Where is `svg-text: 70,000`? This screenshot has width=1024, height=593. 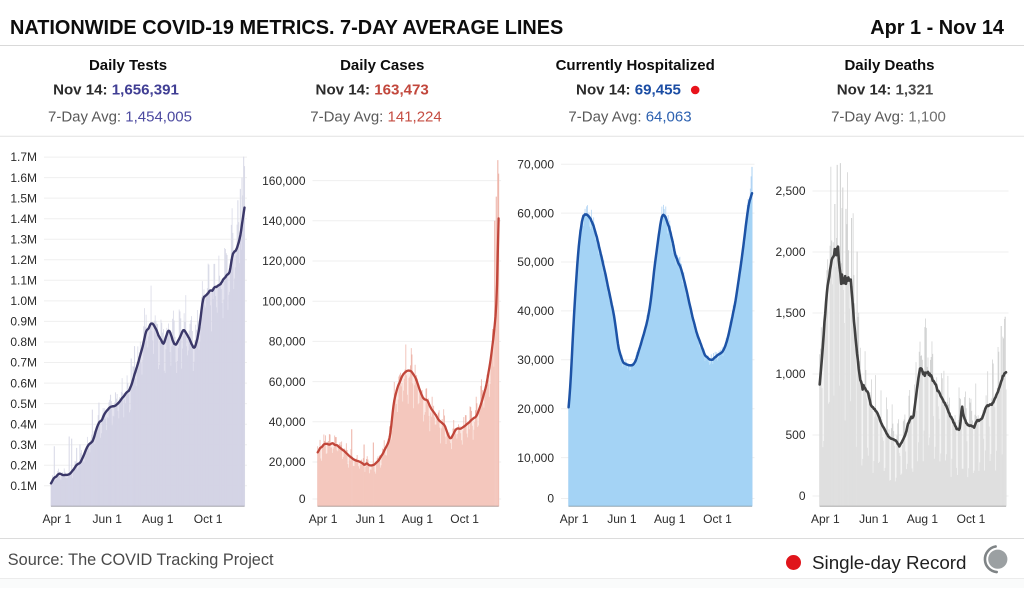 svg-text: 70,000 is located at coordinates (535, 164).